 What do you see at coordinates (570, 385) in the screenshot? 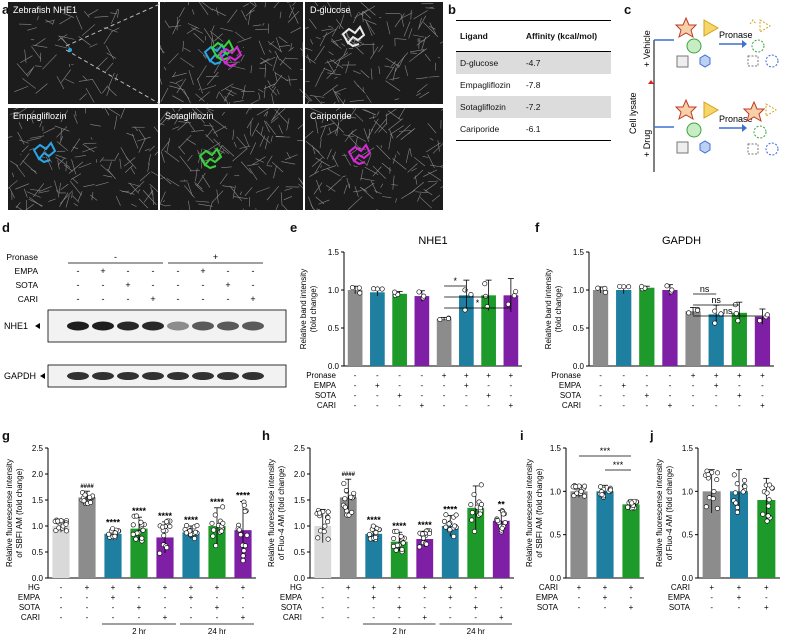
I see `treatment-label: EMPA` at bounding box center [570, 385].